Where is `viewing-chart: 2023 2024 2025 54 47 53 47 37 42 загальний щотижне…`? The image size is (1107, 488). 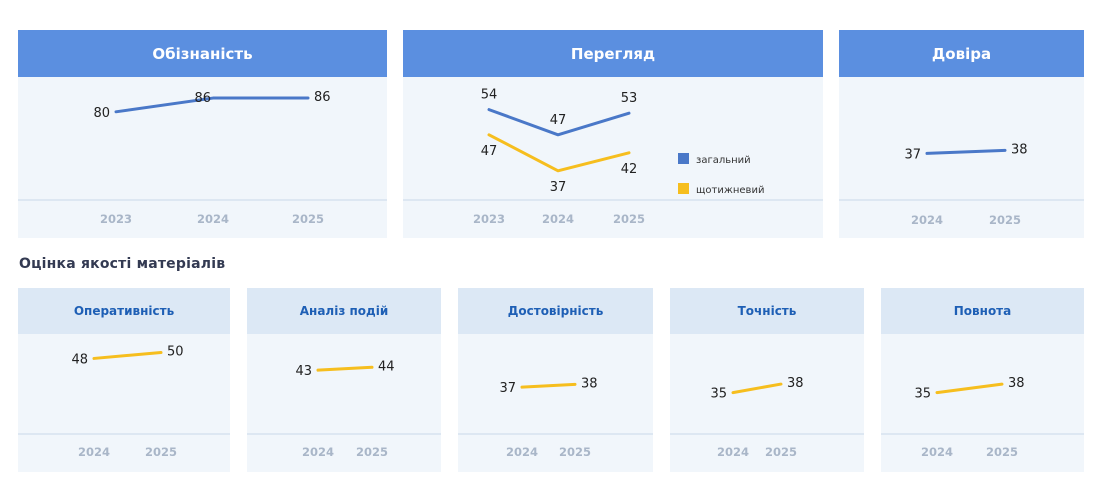
viewing-chart: 2023 2024 2025 54 47 53 47 37 42 загальний щотижне… is located at coordinates (613, 157).